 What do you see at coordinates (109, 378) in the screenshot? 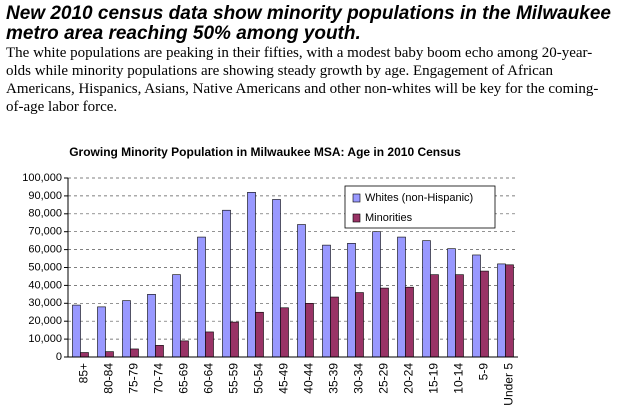
I see `x-tick-label: 80-84` at bounding box center [109, 378].